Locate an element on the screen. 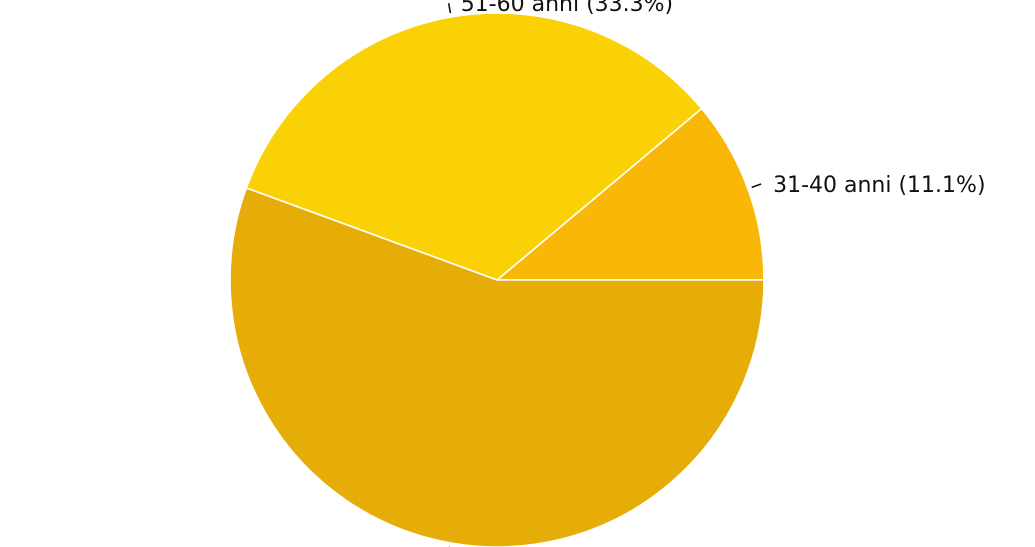  leader-line-31-40-anni is located at coordinates (756, 186).